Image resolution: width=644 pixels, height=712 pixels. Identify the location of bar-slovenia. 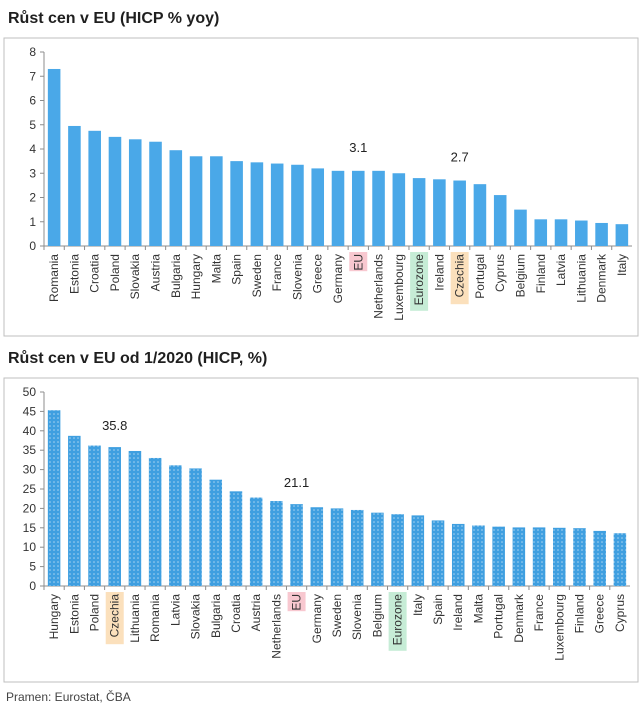
(357, 547).